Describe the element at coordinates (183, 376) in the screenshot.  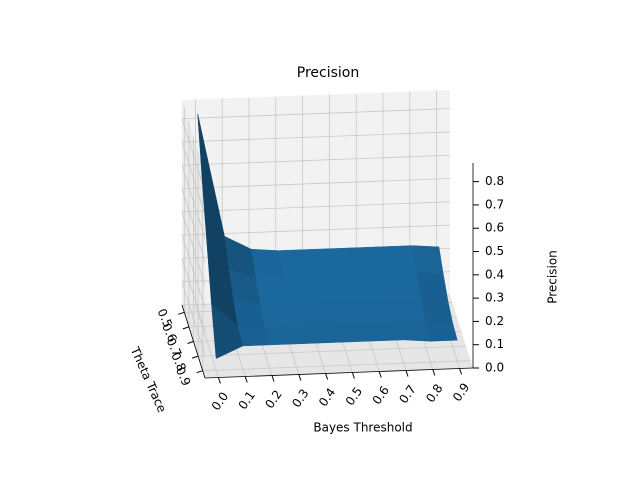
I see `y-tick-label: 0.9` at that location.